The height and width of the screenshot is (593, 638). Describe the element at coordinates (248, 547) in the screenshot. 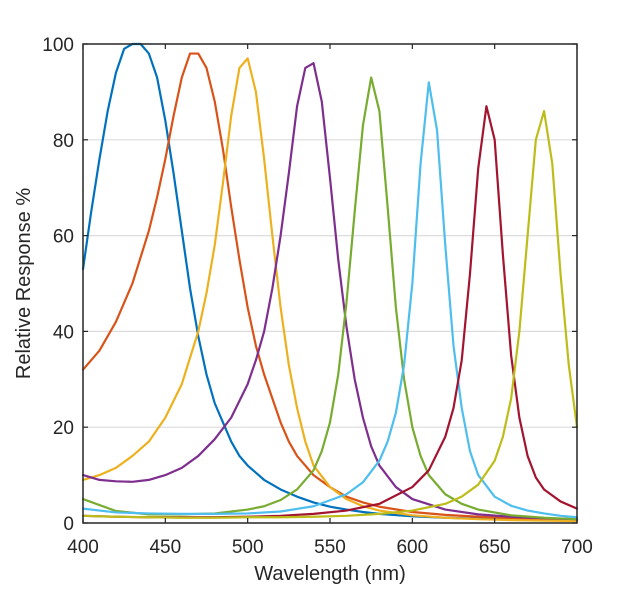

I see `x-tick-label: 500` at that location.